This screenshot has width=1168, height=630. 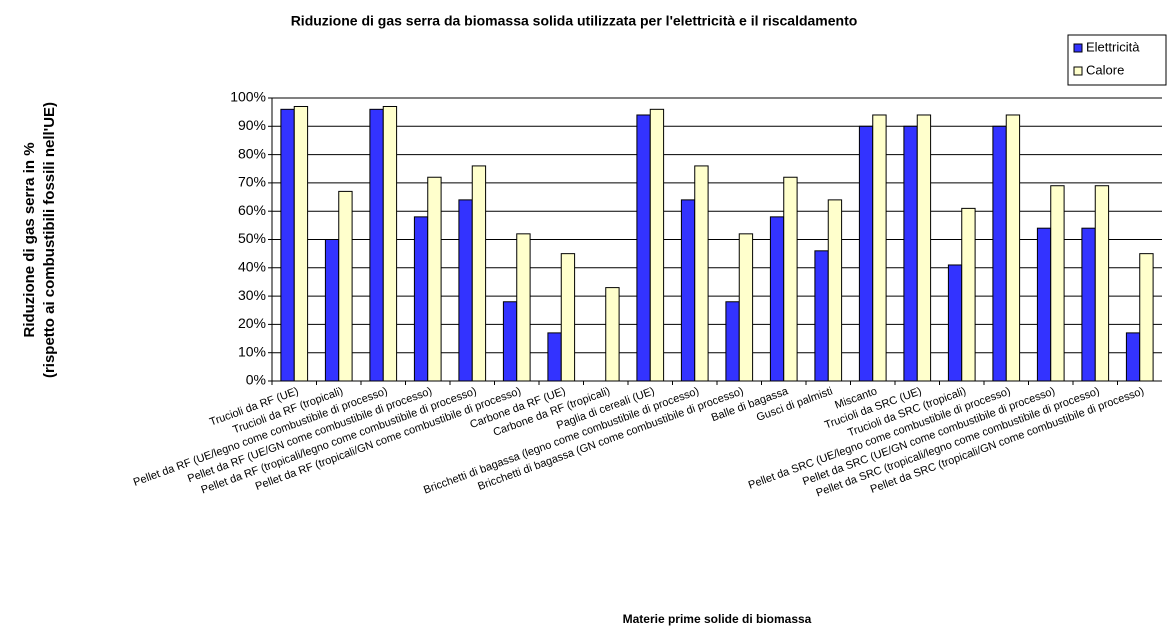 What do you see at coordinates (248, 97) in the screenshot?
I see `y-tick-label: 100%` at bounding box center [248, 97].